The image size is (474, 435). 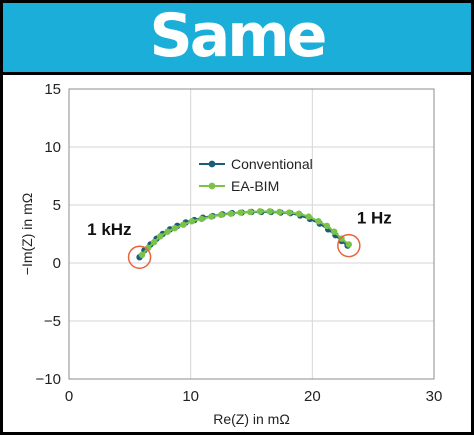 What do you see at coordinates (52, 147) in the screenshot?
I see `y-tick-label: 10` at bounding box center [52, 147].